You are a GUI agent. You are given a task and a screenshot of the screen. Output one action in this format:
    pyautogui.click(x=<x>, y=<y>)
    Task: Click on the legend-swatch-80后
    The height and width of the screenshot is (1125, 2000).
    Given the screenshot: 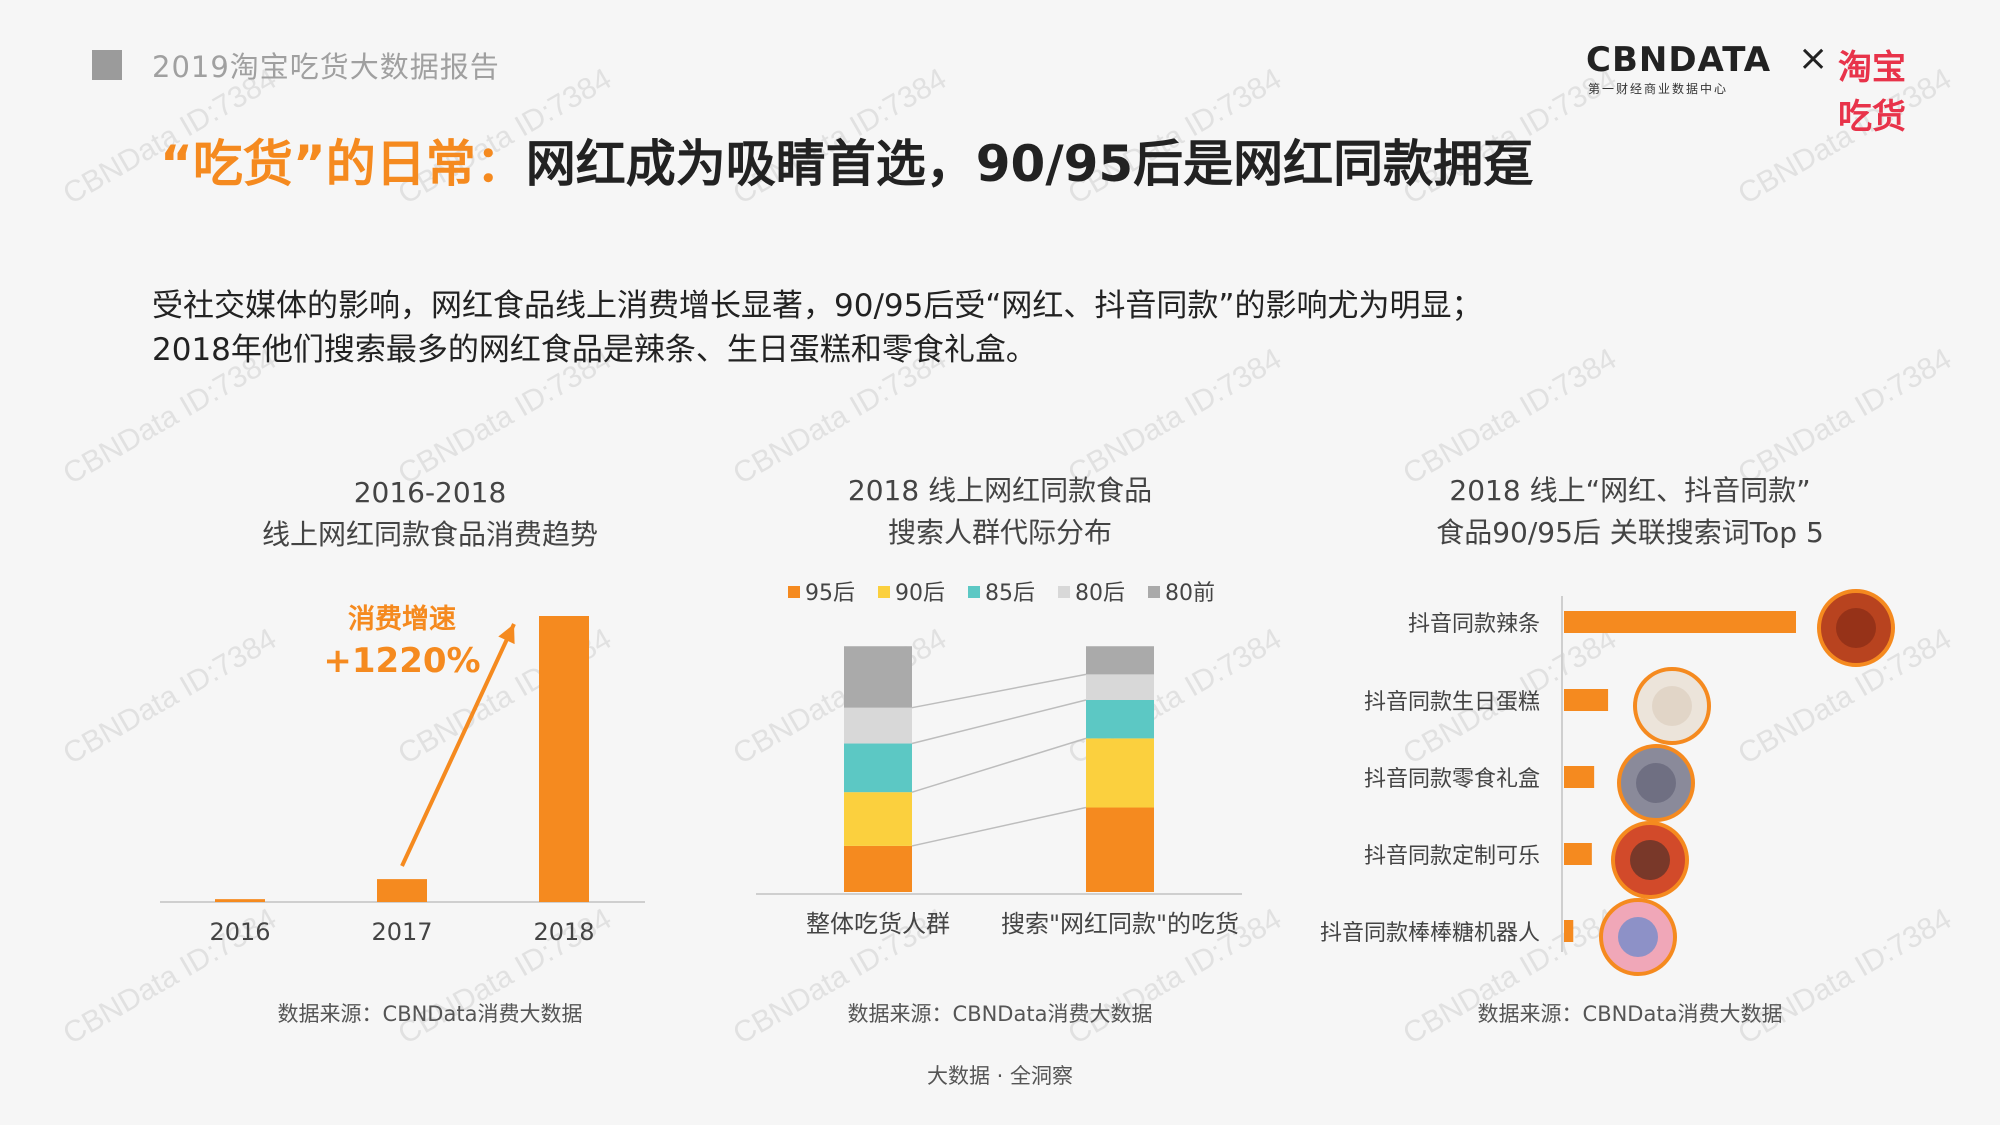 What is the action you would take?
    pyautogui.click(x=1064, y=592)
    